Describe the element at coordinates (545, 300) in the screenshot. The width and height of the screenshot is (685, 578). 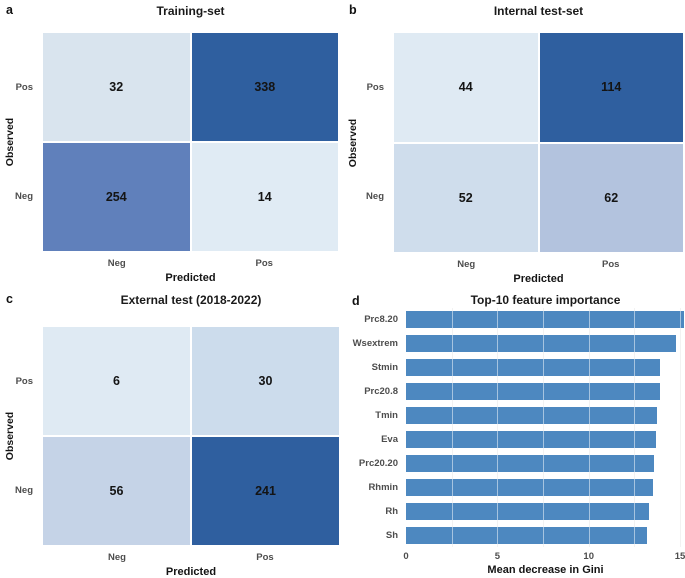
I see `panel-d-title: Top-10 feature importance` at that location.